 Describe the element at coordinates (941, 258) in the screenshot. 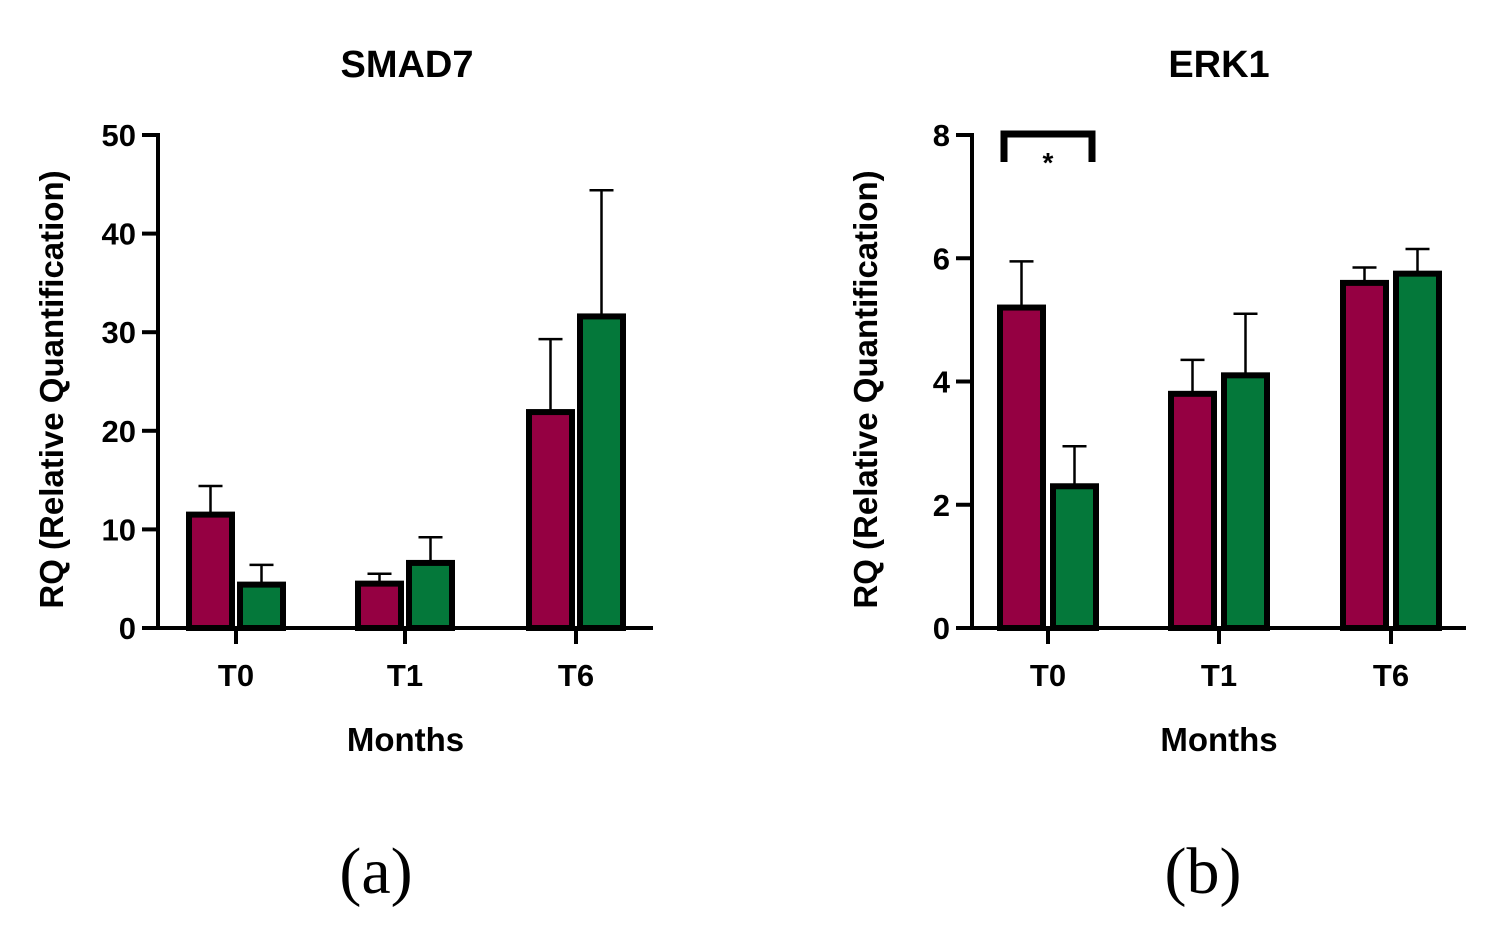

I see `y-tick-label: 6` at that location.